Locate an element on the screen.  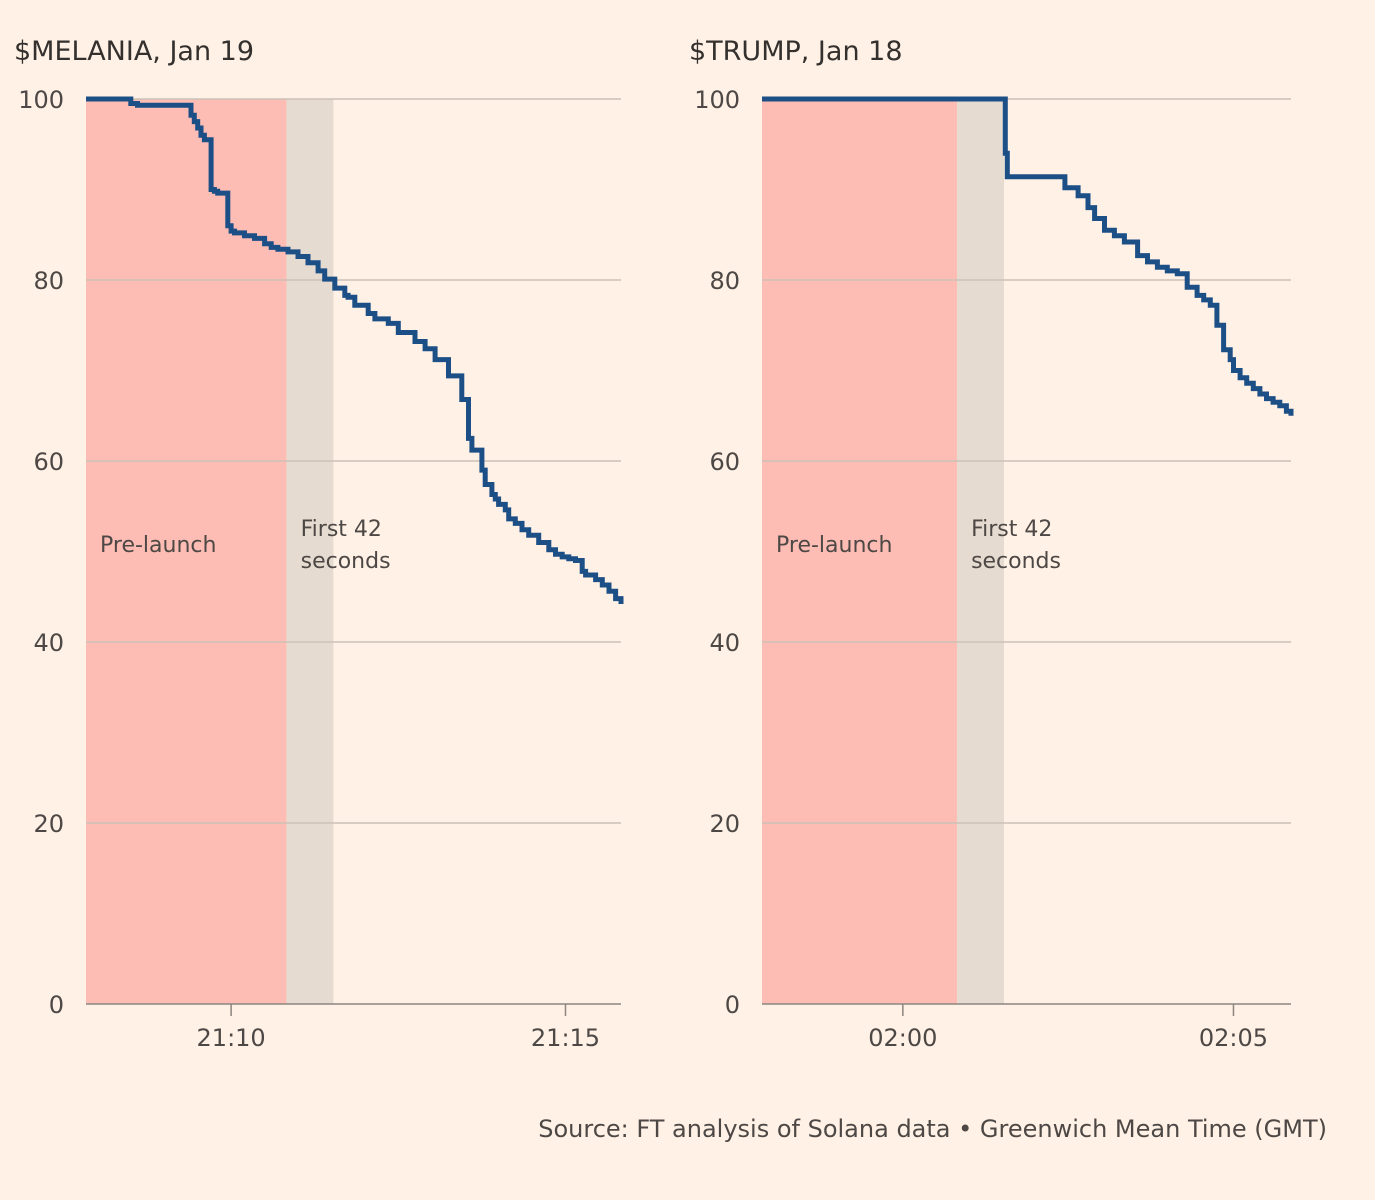
x-tick-label-2115: 21:15 is located at coordinates (565, 1038).